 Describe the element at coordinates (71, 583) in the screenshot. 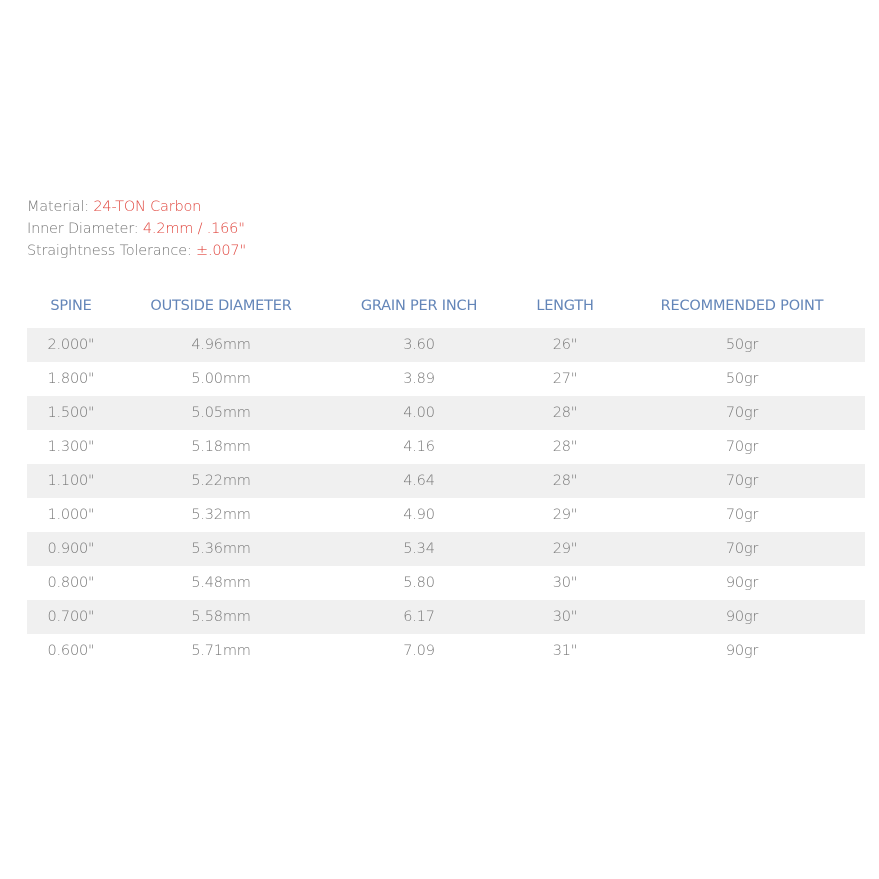

I see `table-cell: 0.800"` at that location.